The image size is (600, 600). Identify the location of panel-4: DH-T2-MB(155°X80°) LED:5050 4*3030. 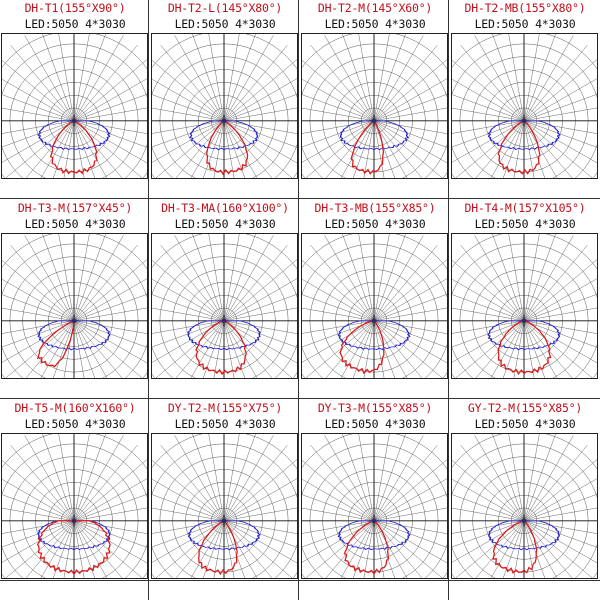
(525, 100).